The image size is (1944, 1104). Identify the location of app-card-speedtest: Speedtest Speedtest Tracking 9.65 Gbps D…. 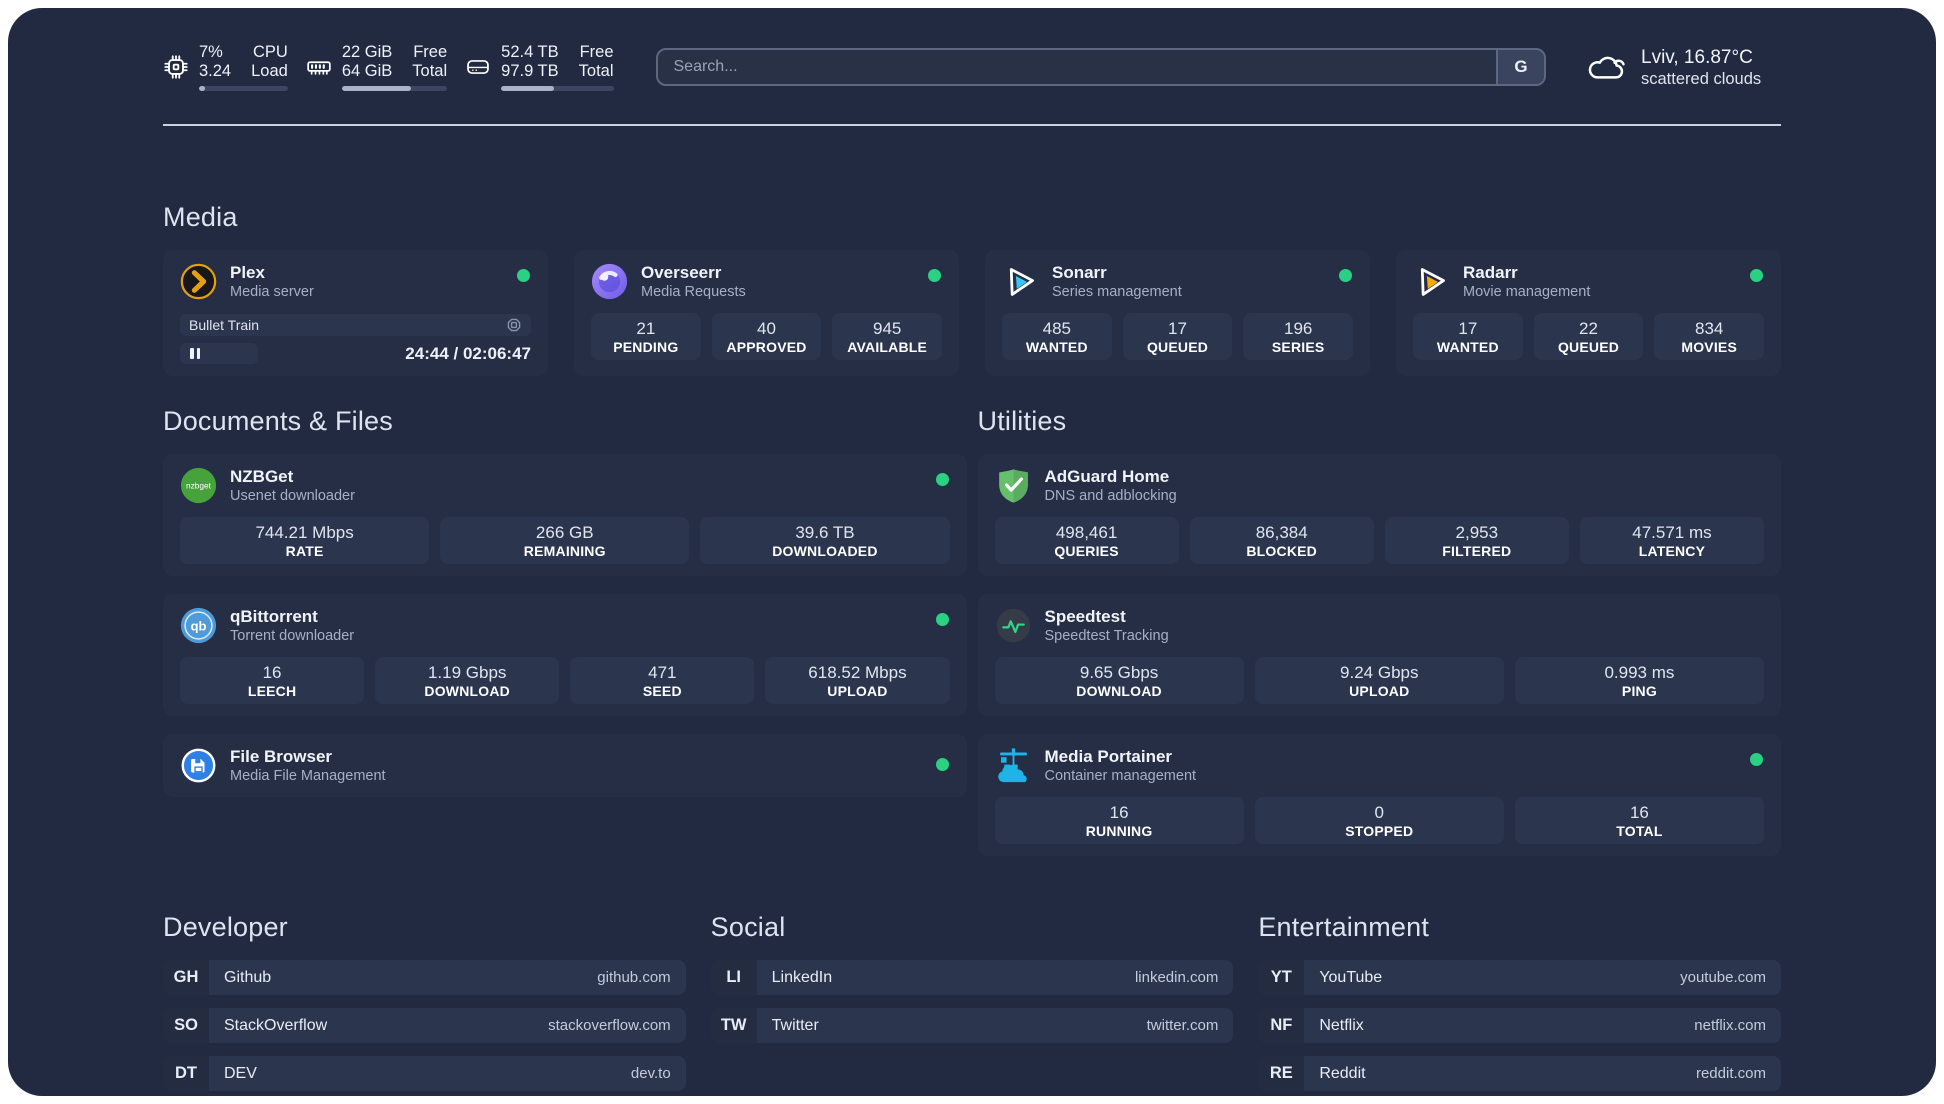
(1379, 655).